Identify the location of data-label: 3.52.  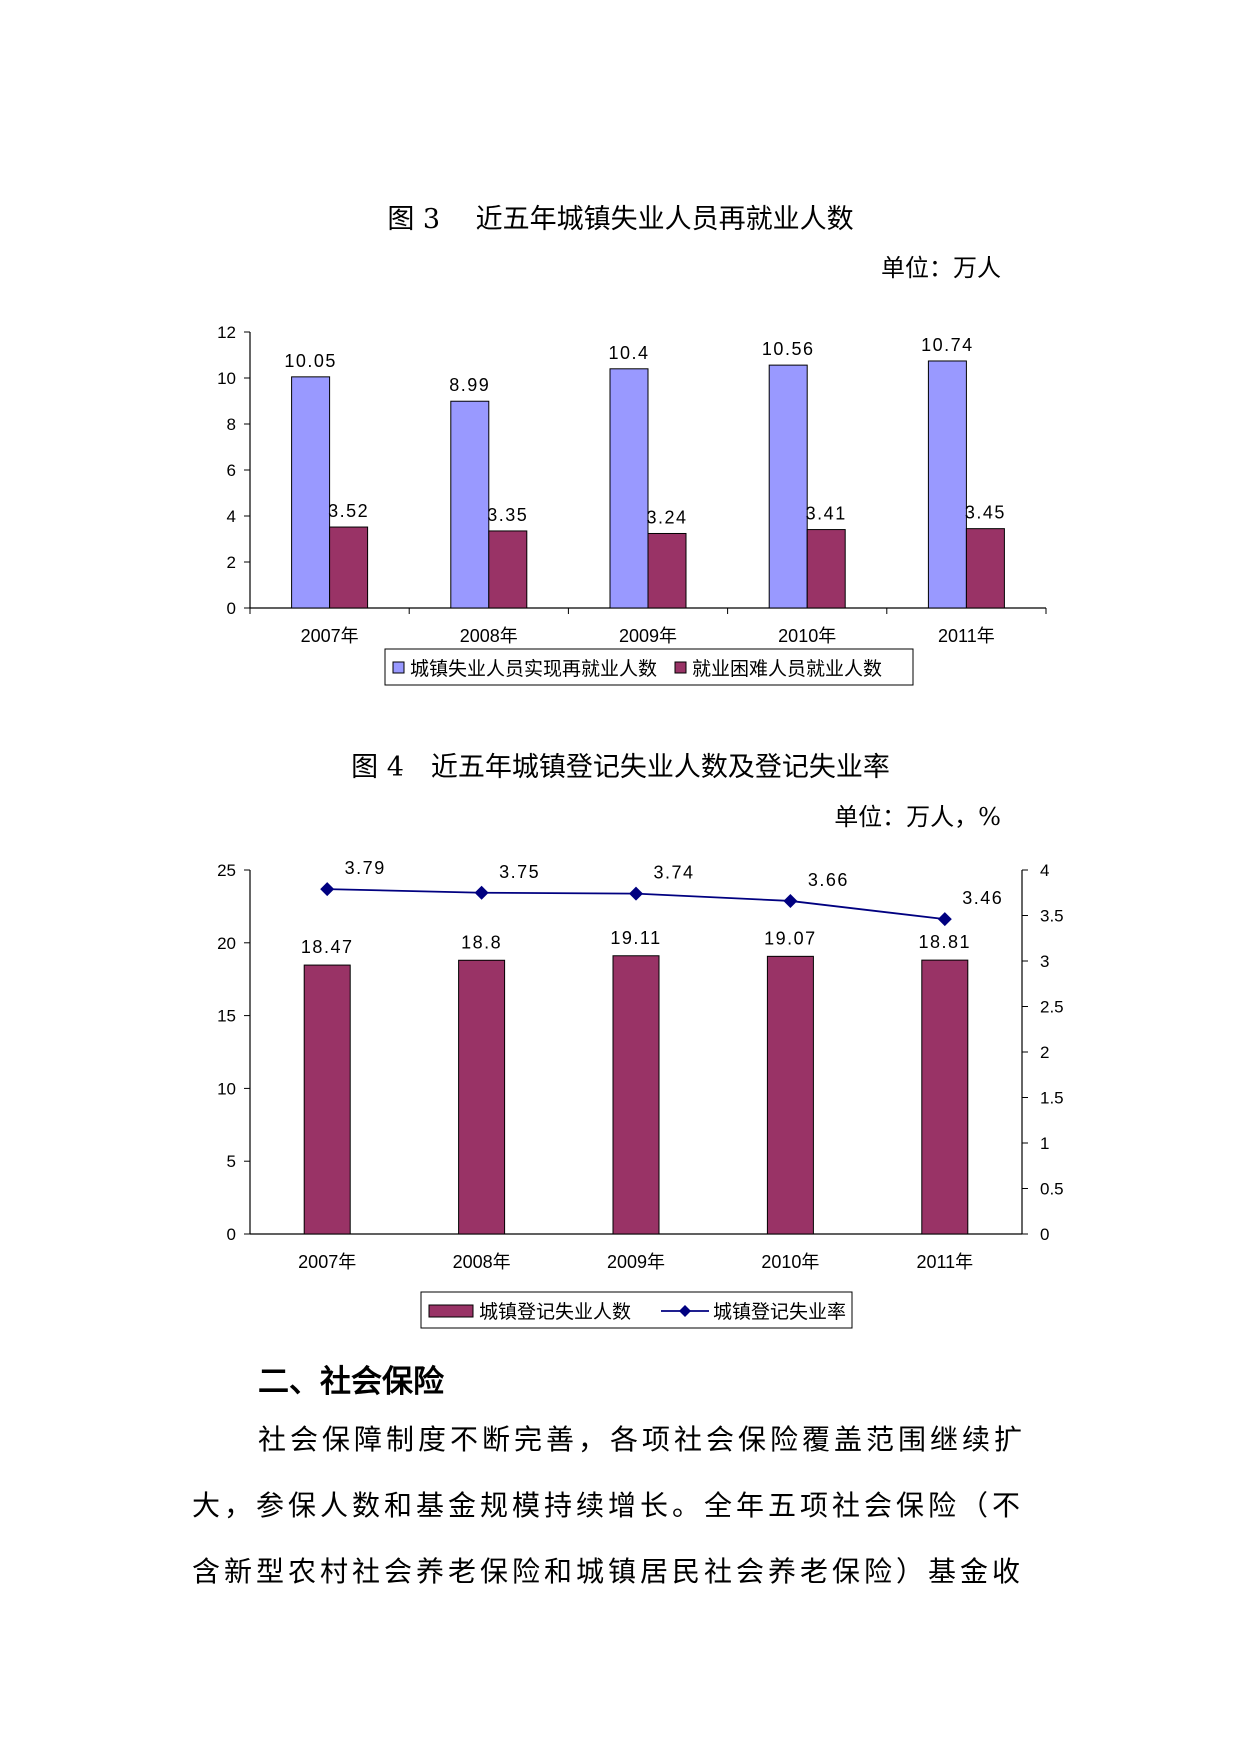
(348, 511).